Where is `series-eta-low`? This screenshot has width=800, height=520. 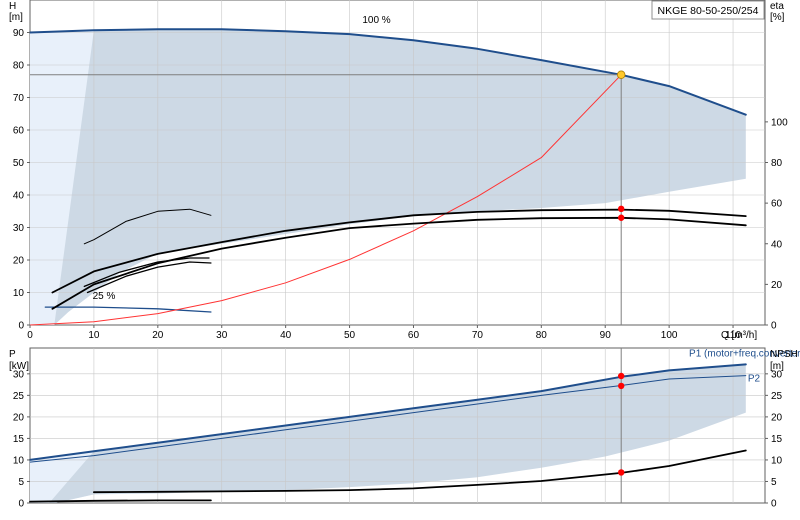
series-eta-low is located at coordinates (147, 226).